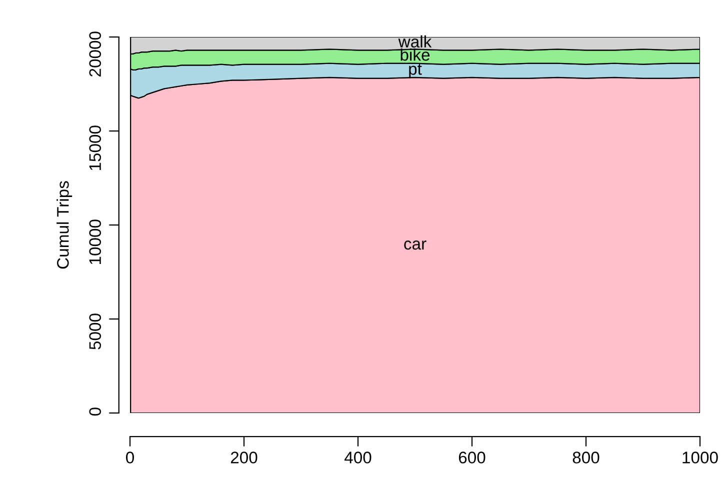  What do you see at coordinates (95, 148) in the screenshot?
I see `y-tick-label: 15000` at bounding box center [95, 148].